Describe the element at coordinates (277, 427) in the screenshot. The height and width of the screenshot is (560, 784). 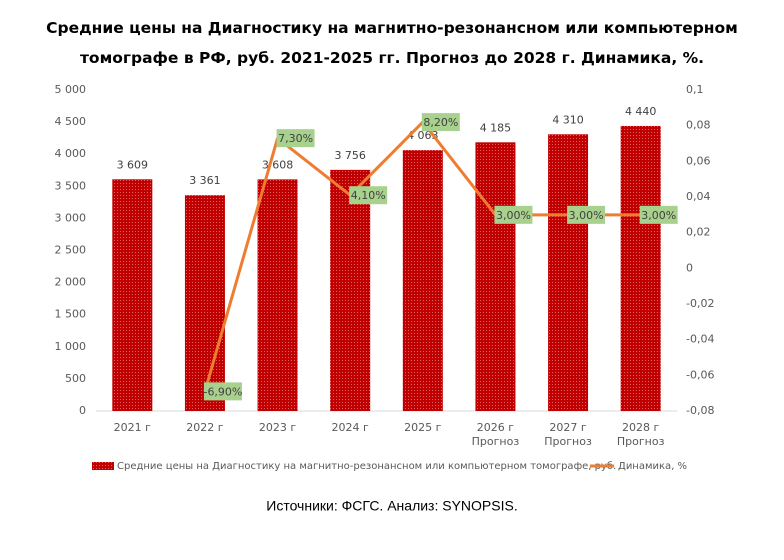
I see `x-tick-label: 2023 г` at that location.